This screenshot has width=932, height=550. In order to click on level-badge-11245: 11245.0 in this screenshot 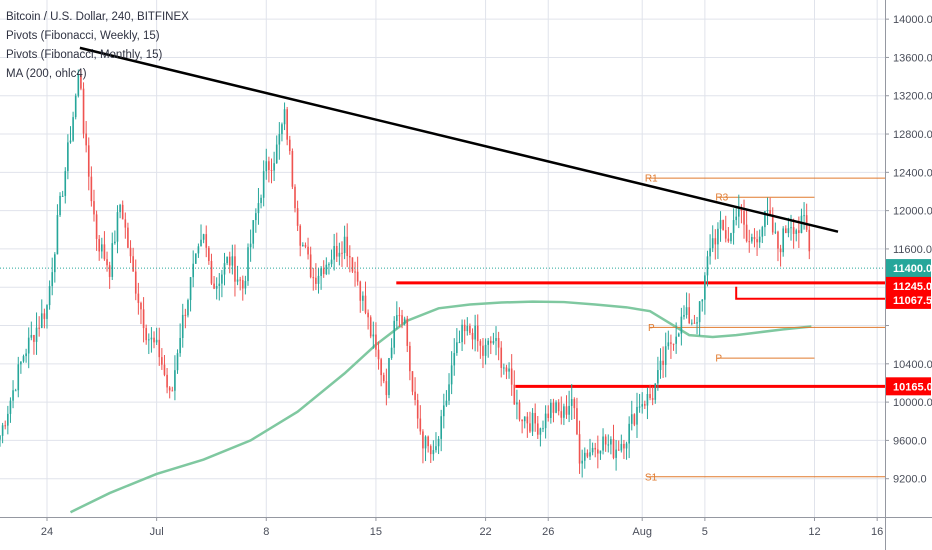, I will do `click(909, 285)`.